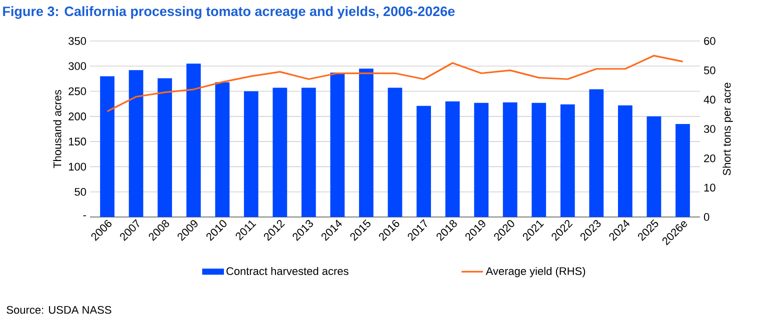 This screenshot has width=768, height=320. I want to click on y-tick-label: 200, so click(77, 116).